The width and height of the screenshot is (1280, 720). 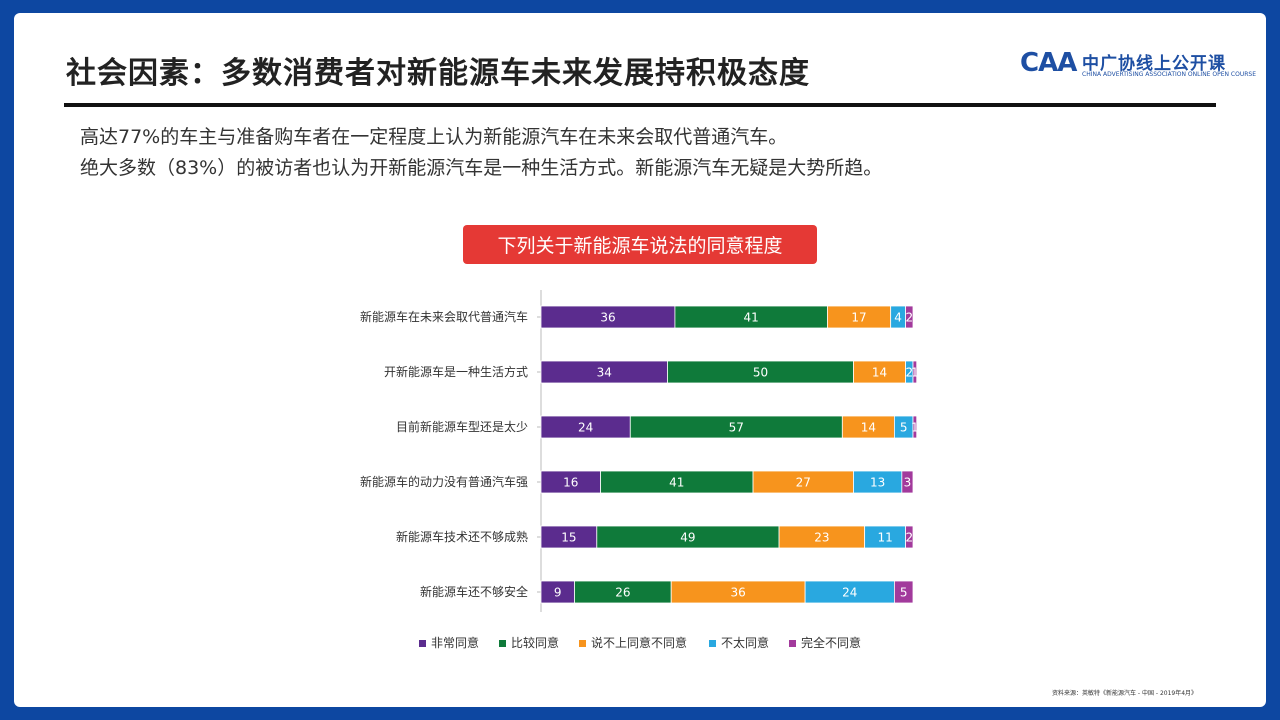 What do you see at coordinates (639, 642) in the screenshot?
I see `legend-label: 说不上同意不同意` at bounding box center [639, 642].